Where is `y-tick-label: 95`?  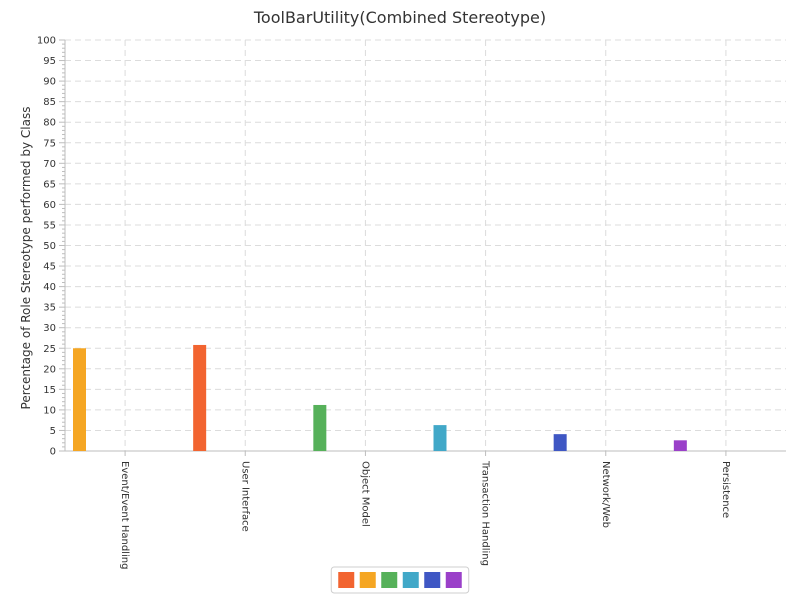 y-tick-label: 95 is located at coordinates (49, 61).